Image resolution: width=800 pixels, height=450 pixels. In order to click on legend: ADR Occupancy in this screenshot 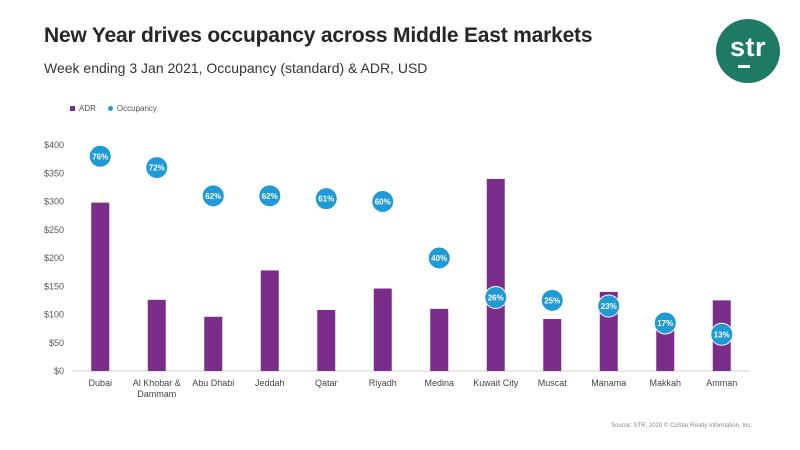, I will do `click(119, 108)`.